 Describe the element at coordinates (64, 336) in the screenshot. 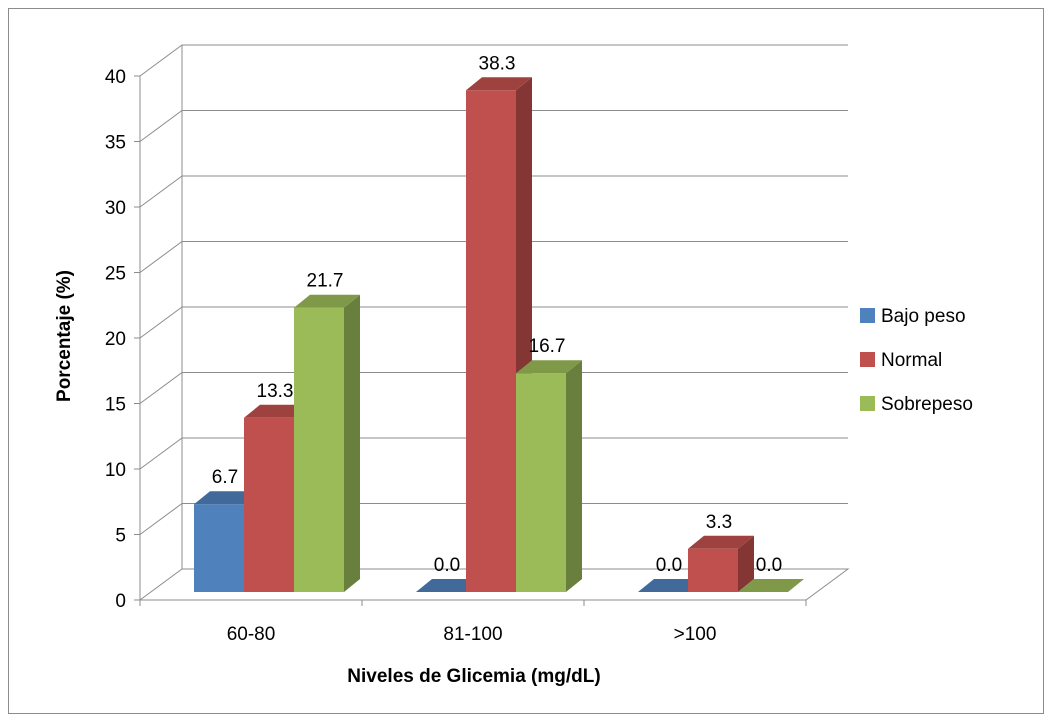

I see `y-axis-title: Porcentaje (%)` at that location.